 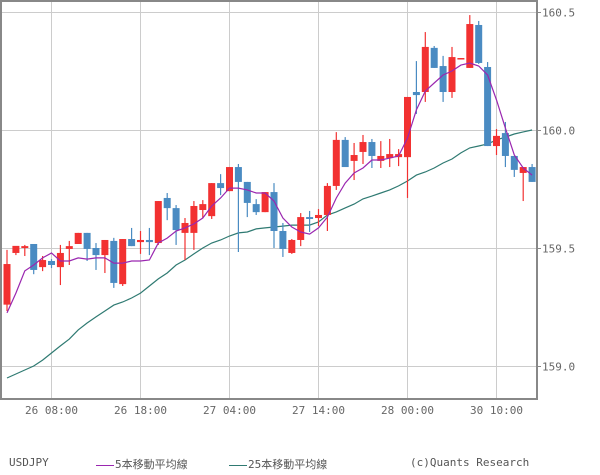 I want to click on legend-ma5-label: 5本移動平均線, so click(x=151, y=464).